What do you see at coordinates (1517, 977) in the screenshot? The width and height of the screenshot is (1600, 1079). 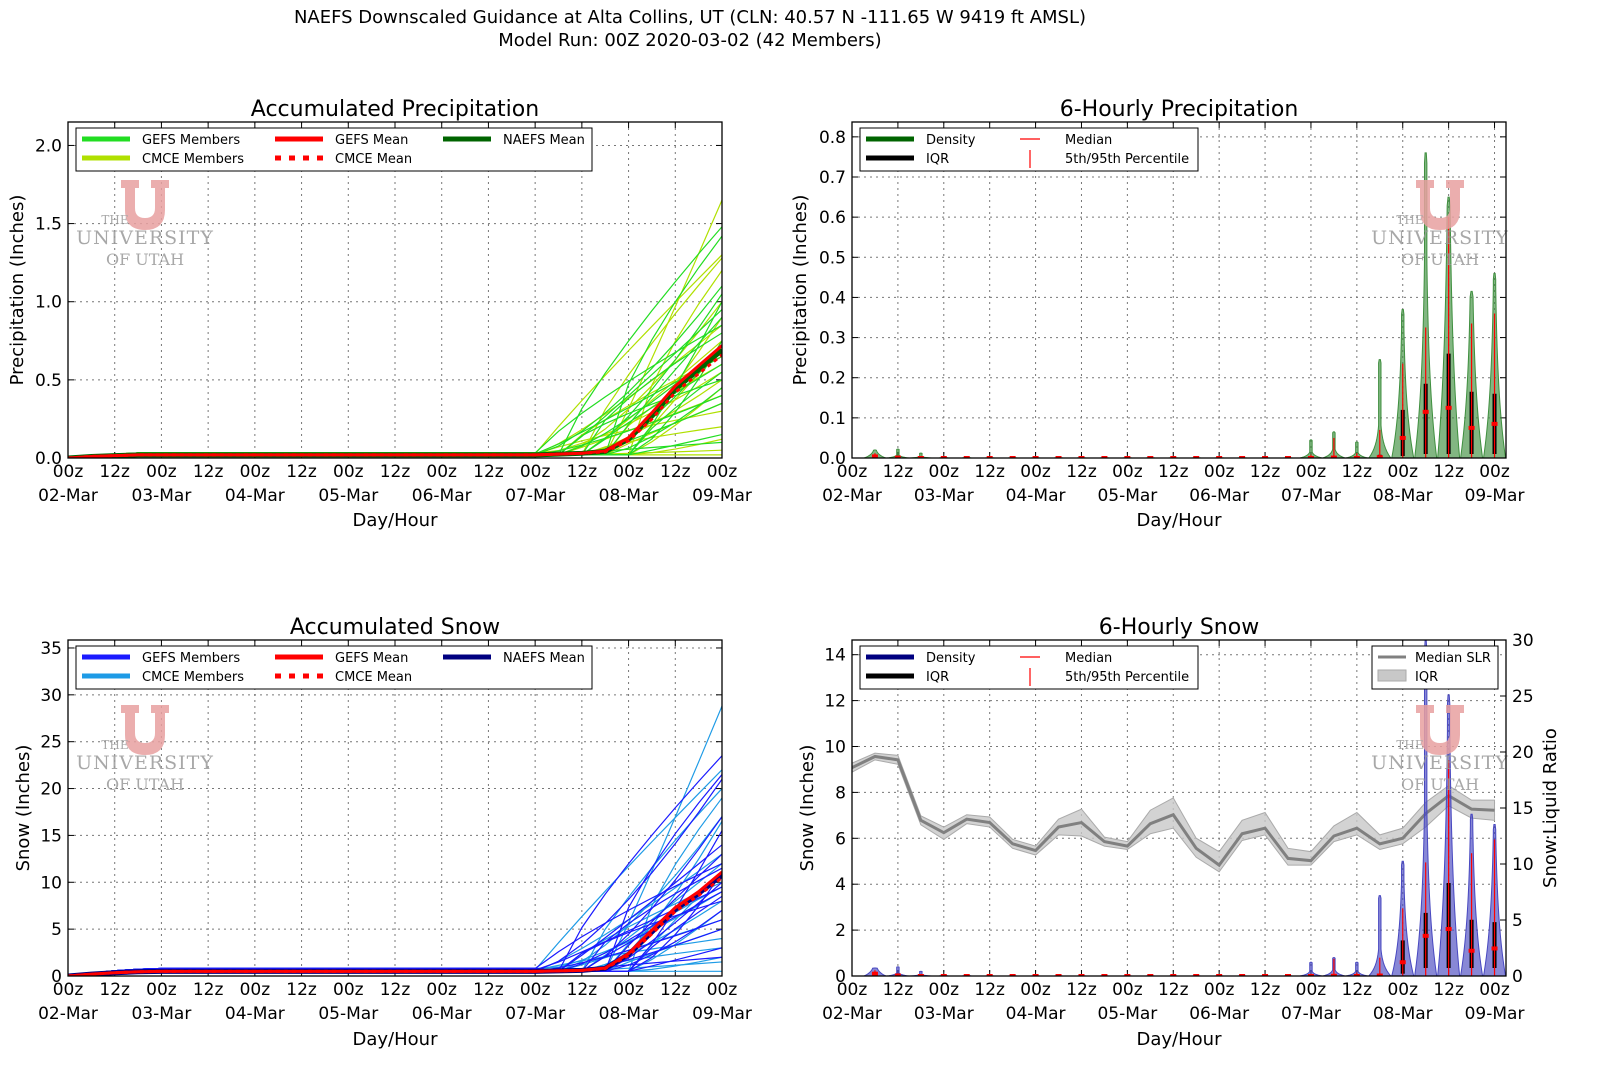 I see `y2-tick-label: 0` at bounding box center [1517, 977].